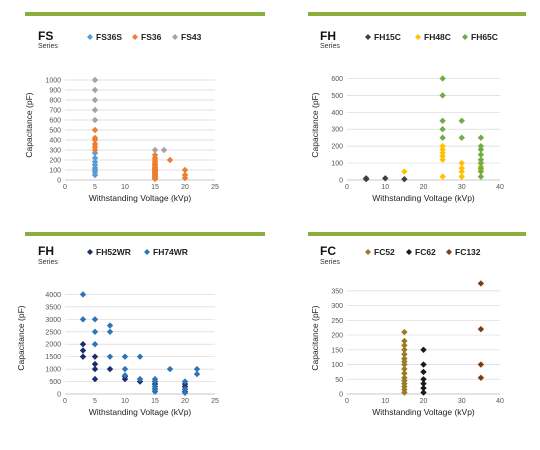 This screenshot has width=540, height=450. What do you see at coordinates (53, 332) in the screenshot?
I see `y-tick-label: 2500` at bounding box center [53, 332].